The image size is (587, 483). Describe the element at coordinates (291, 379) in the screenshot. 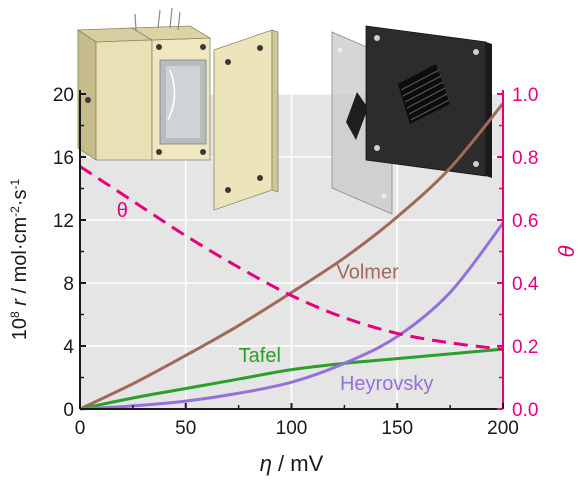

I see `series-line-tafel` at that location.